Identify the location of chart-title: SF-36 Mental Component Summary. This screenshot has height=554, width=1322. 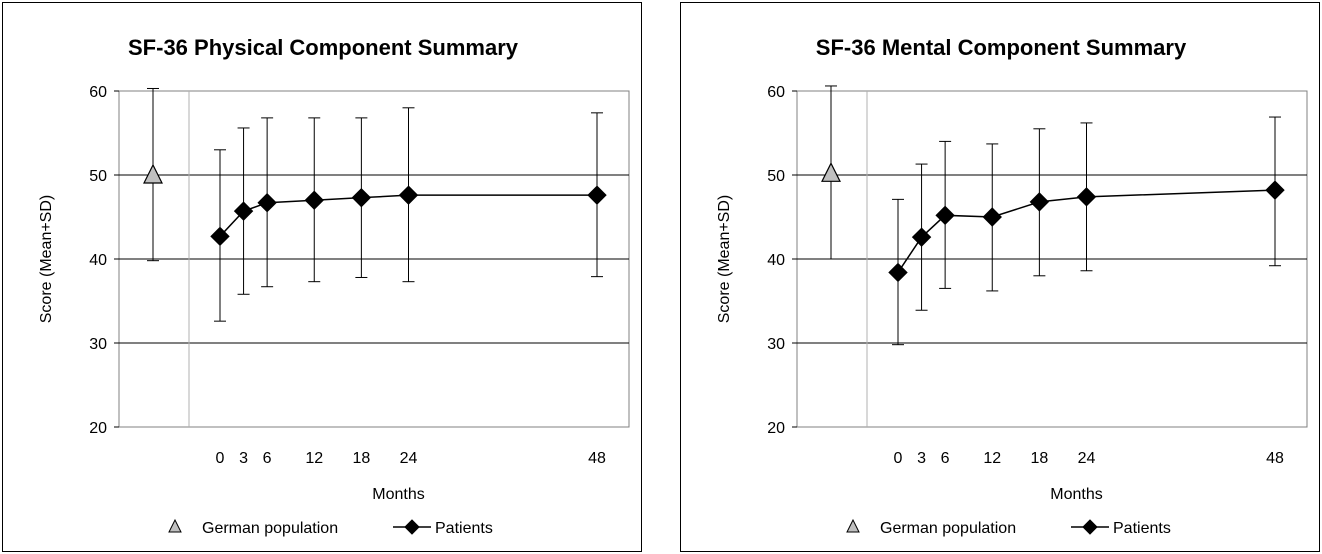
(1001, 47).